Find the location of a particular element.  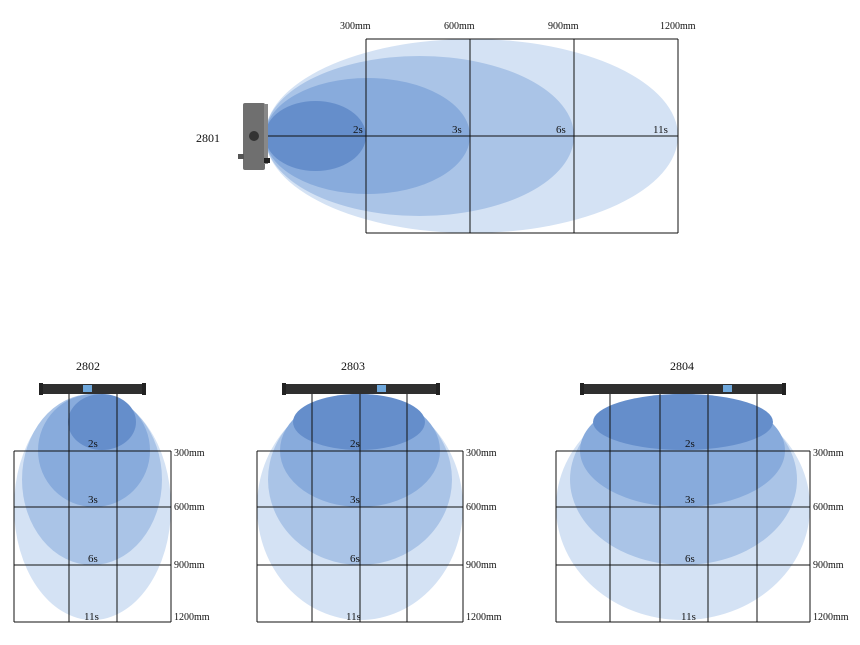

device-name: 2801 is located at coordinates (208, 138).